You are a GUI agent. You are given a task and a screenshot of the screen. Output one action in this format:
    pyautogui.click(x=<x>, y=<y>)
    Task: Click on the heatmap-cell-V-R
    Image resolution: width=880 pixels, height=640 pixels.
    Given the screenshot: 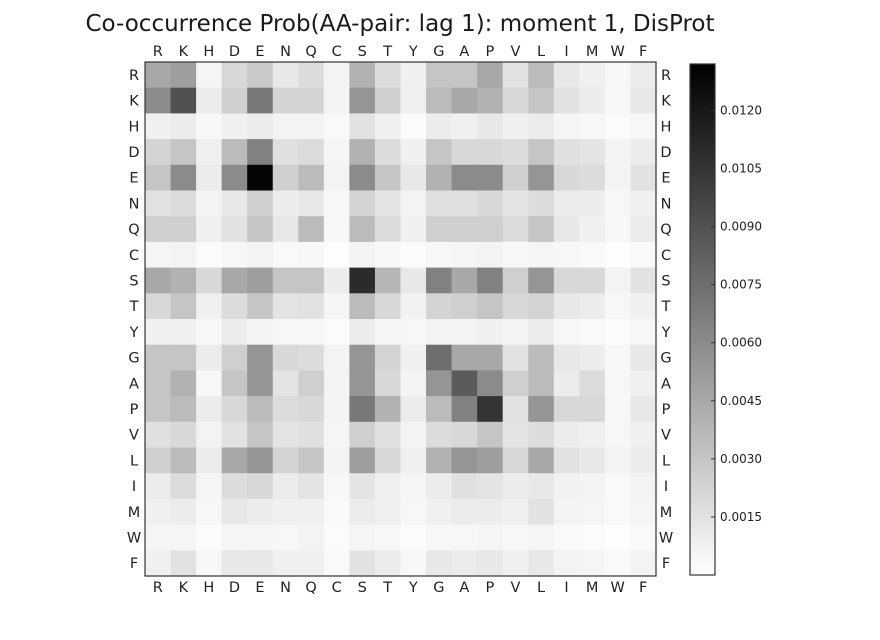 What is the action you would take?
    pyautogui.click(x=158, y=435)
    